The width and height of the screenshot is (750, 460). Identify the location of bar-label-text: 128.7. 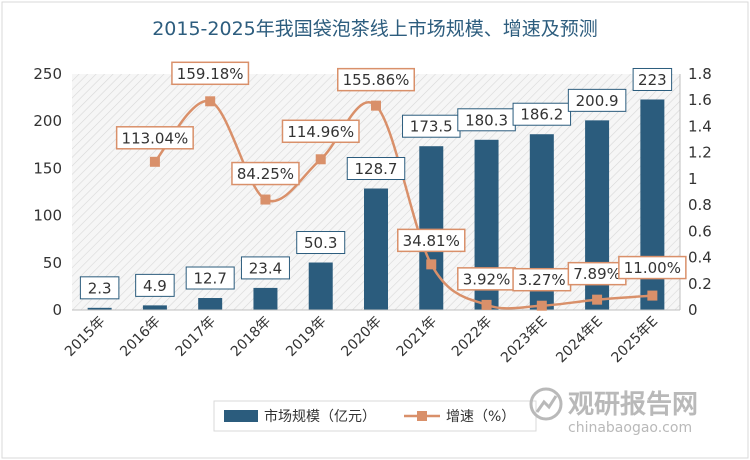
(376, 169).